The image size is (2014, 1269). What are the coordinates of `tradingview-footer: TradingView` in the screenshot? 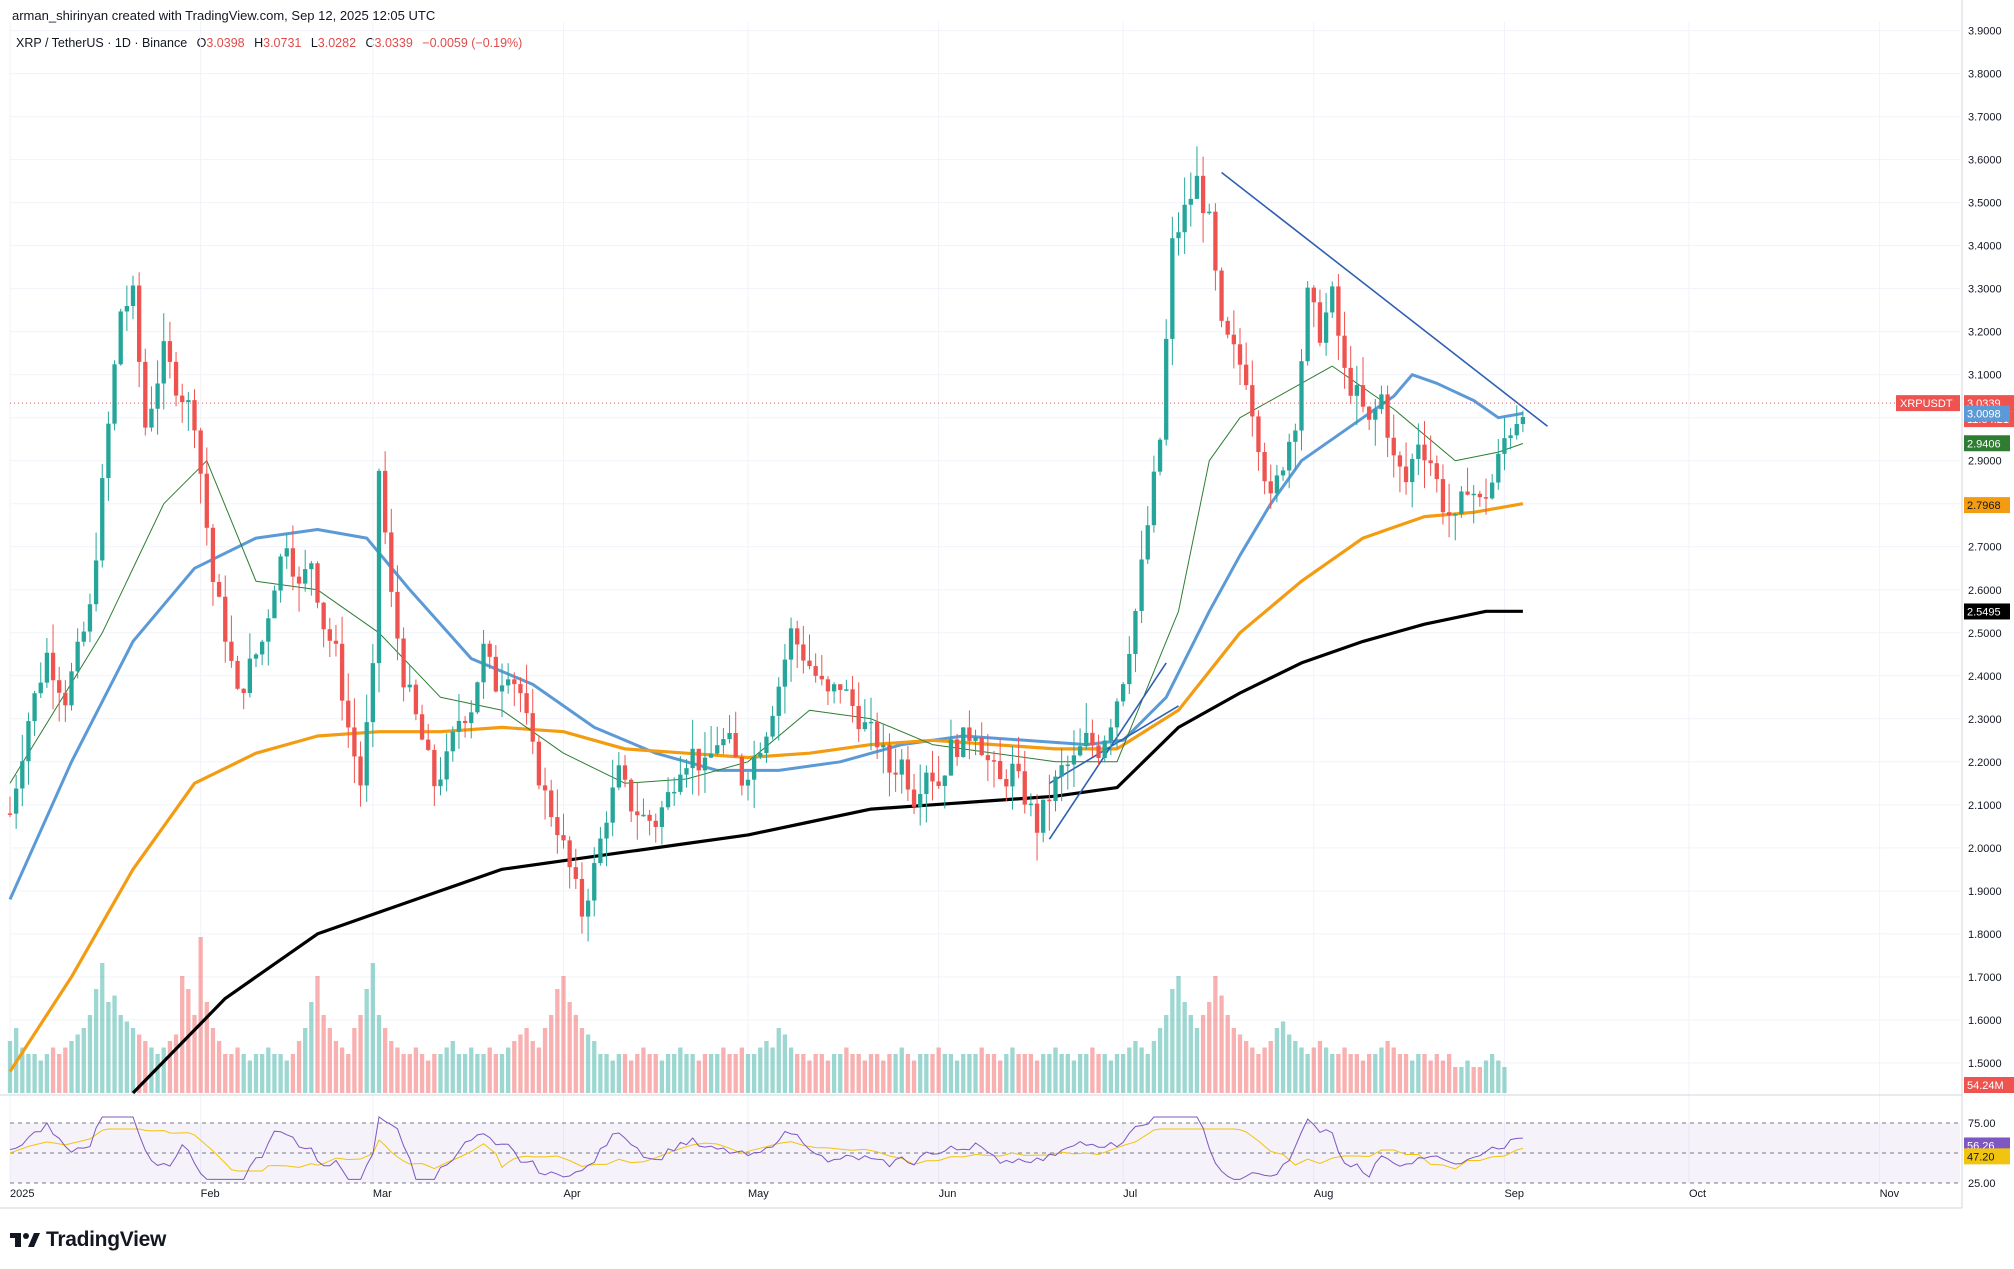 It's located at (88, 1240).